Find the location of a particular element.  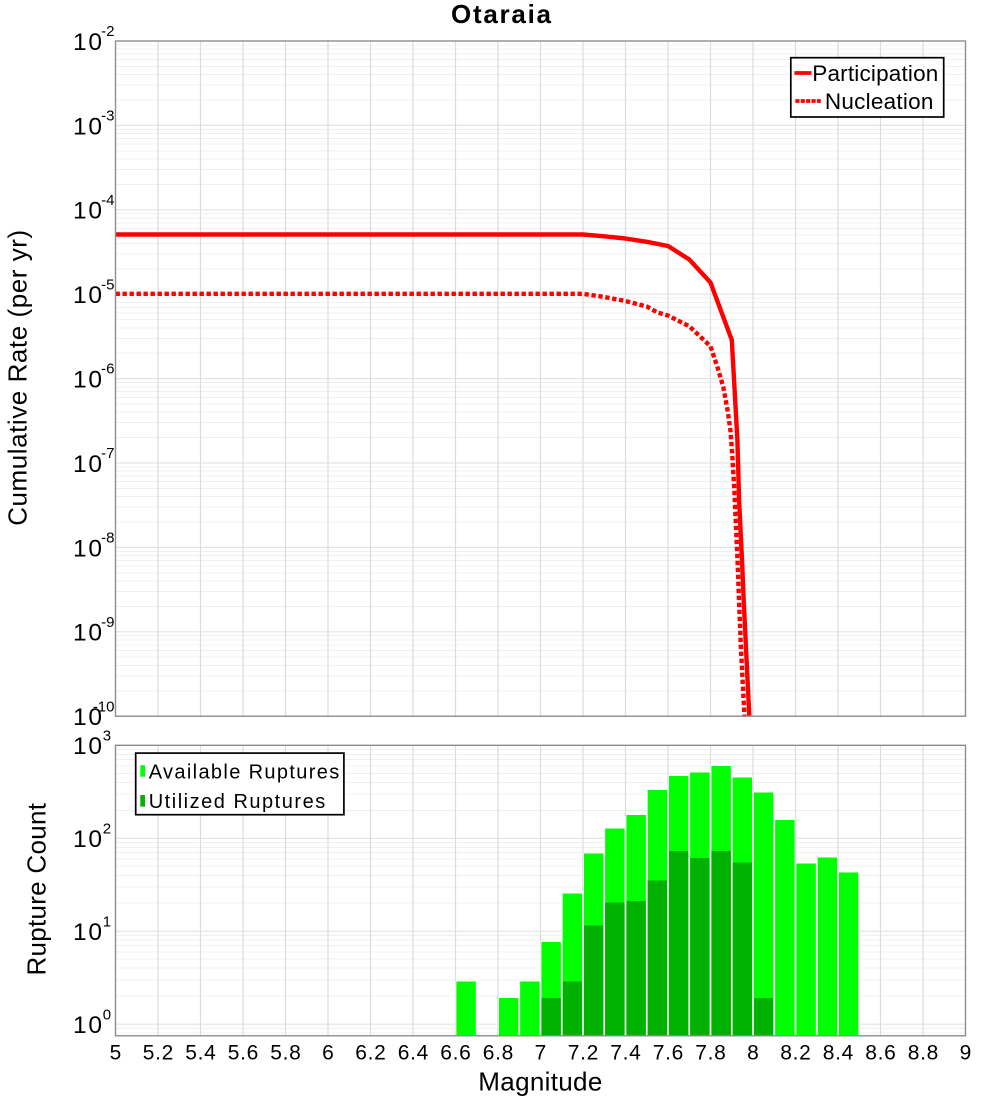

svg-text: 8 is located at coordinates (753, 1053).